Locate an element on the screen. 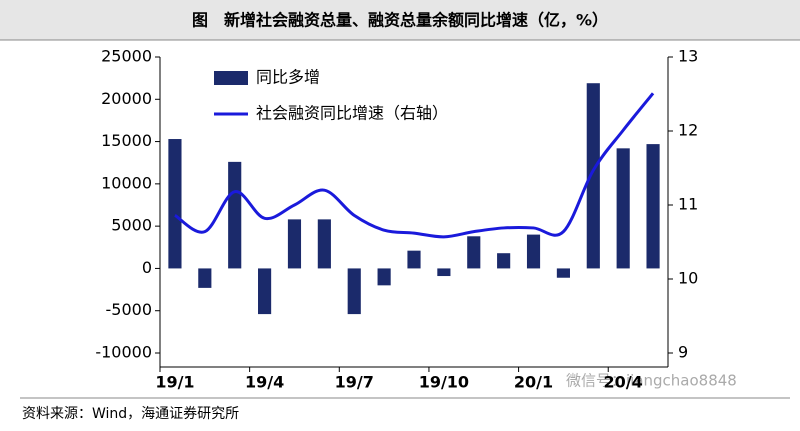  title-band is located at coordinates (400, 20).